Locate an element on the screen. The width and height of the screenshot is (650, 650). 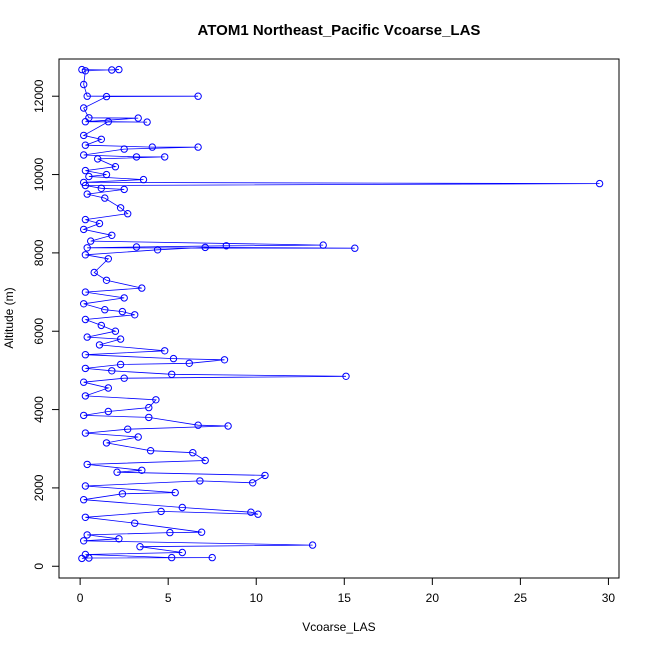
y-tick-label: 4000 is located at coordinates (39, 409).